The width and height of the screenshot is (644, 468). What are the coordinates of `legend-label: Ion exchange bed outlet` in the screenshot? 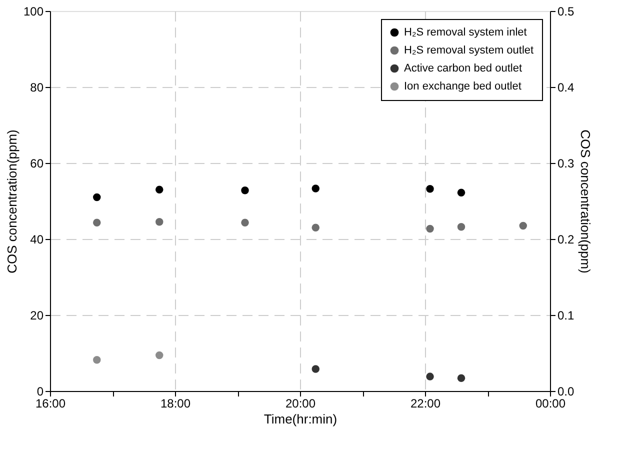 It's located at (463, 86).